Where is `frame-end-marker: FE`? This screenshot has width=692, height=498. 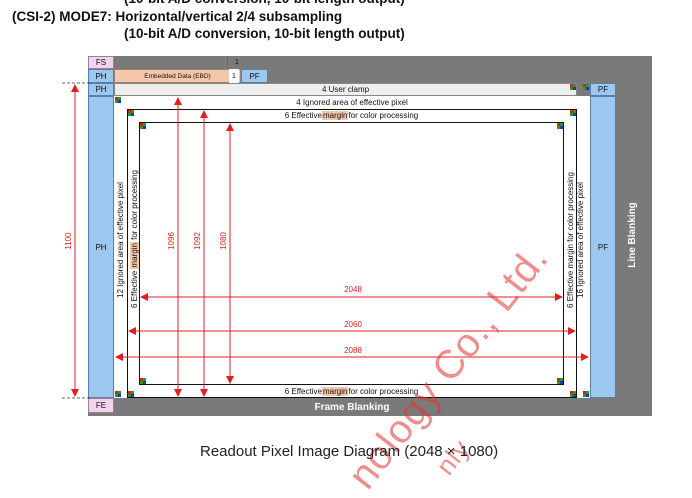
frame-end-marker: FE is located at coordinates (101, 405).